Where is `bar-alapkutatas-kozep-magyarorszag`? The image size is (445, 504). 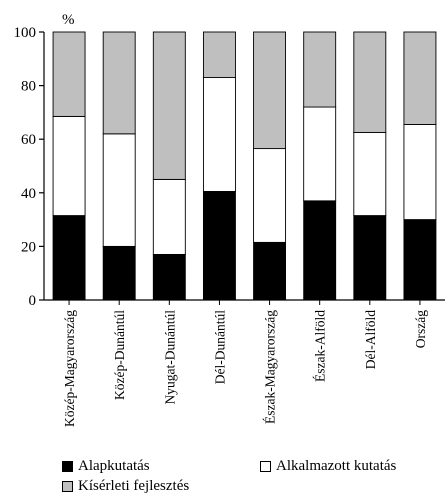 bar-alapkutatas-kozep-magyarorszag is located at coordinates (69, 258).